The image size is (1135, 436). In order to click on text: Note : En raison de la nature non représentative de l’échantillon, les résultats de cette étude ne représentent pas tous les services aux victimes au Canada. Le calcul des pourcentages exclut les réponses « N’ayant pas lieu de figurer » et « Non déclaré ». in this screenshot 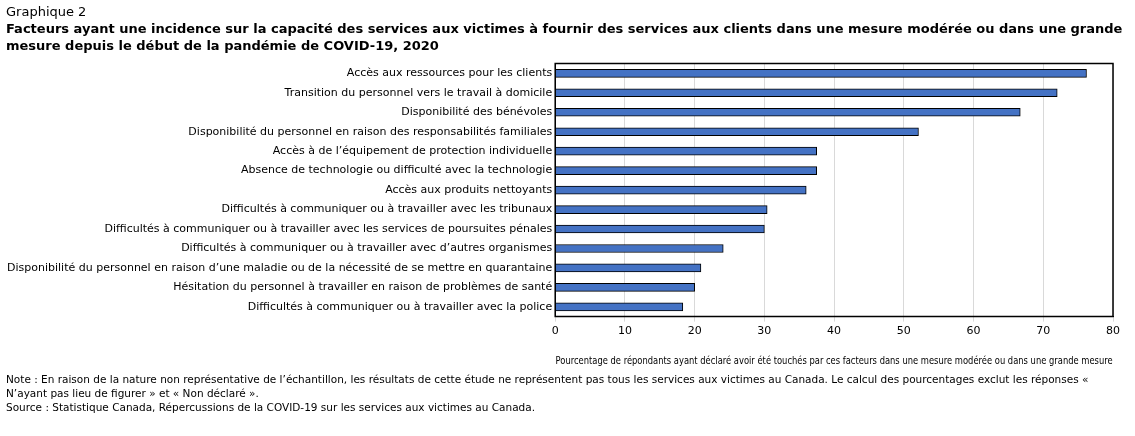, I will do `click(548, 386)`.